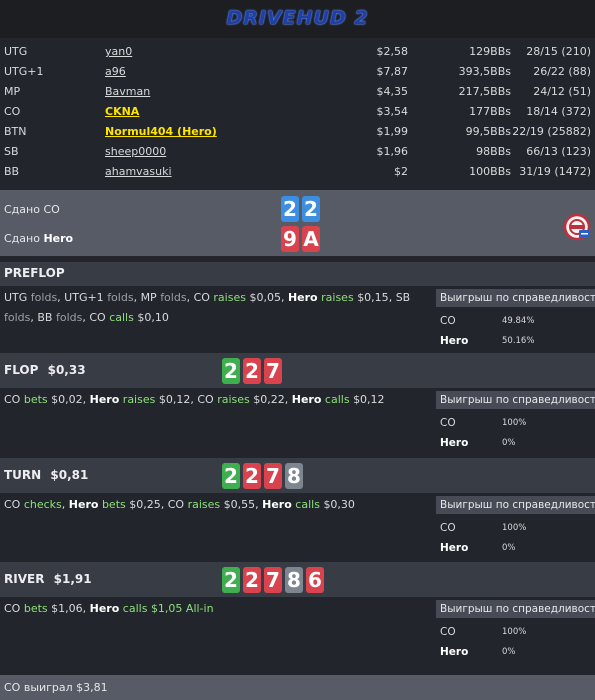 The height and width of the screenshot is (700, 595). I want to click on action-item: BB folds, so click(59, 317).